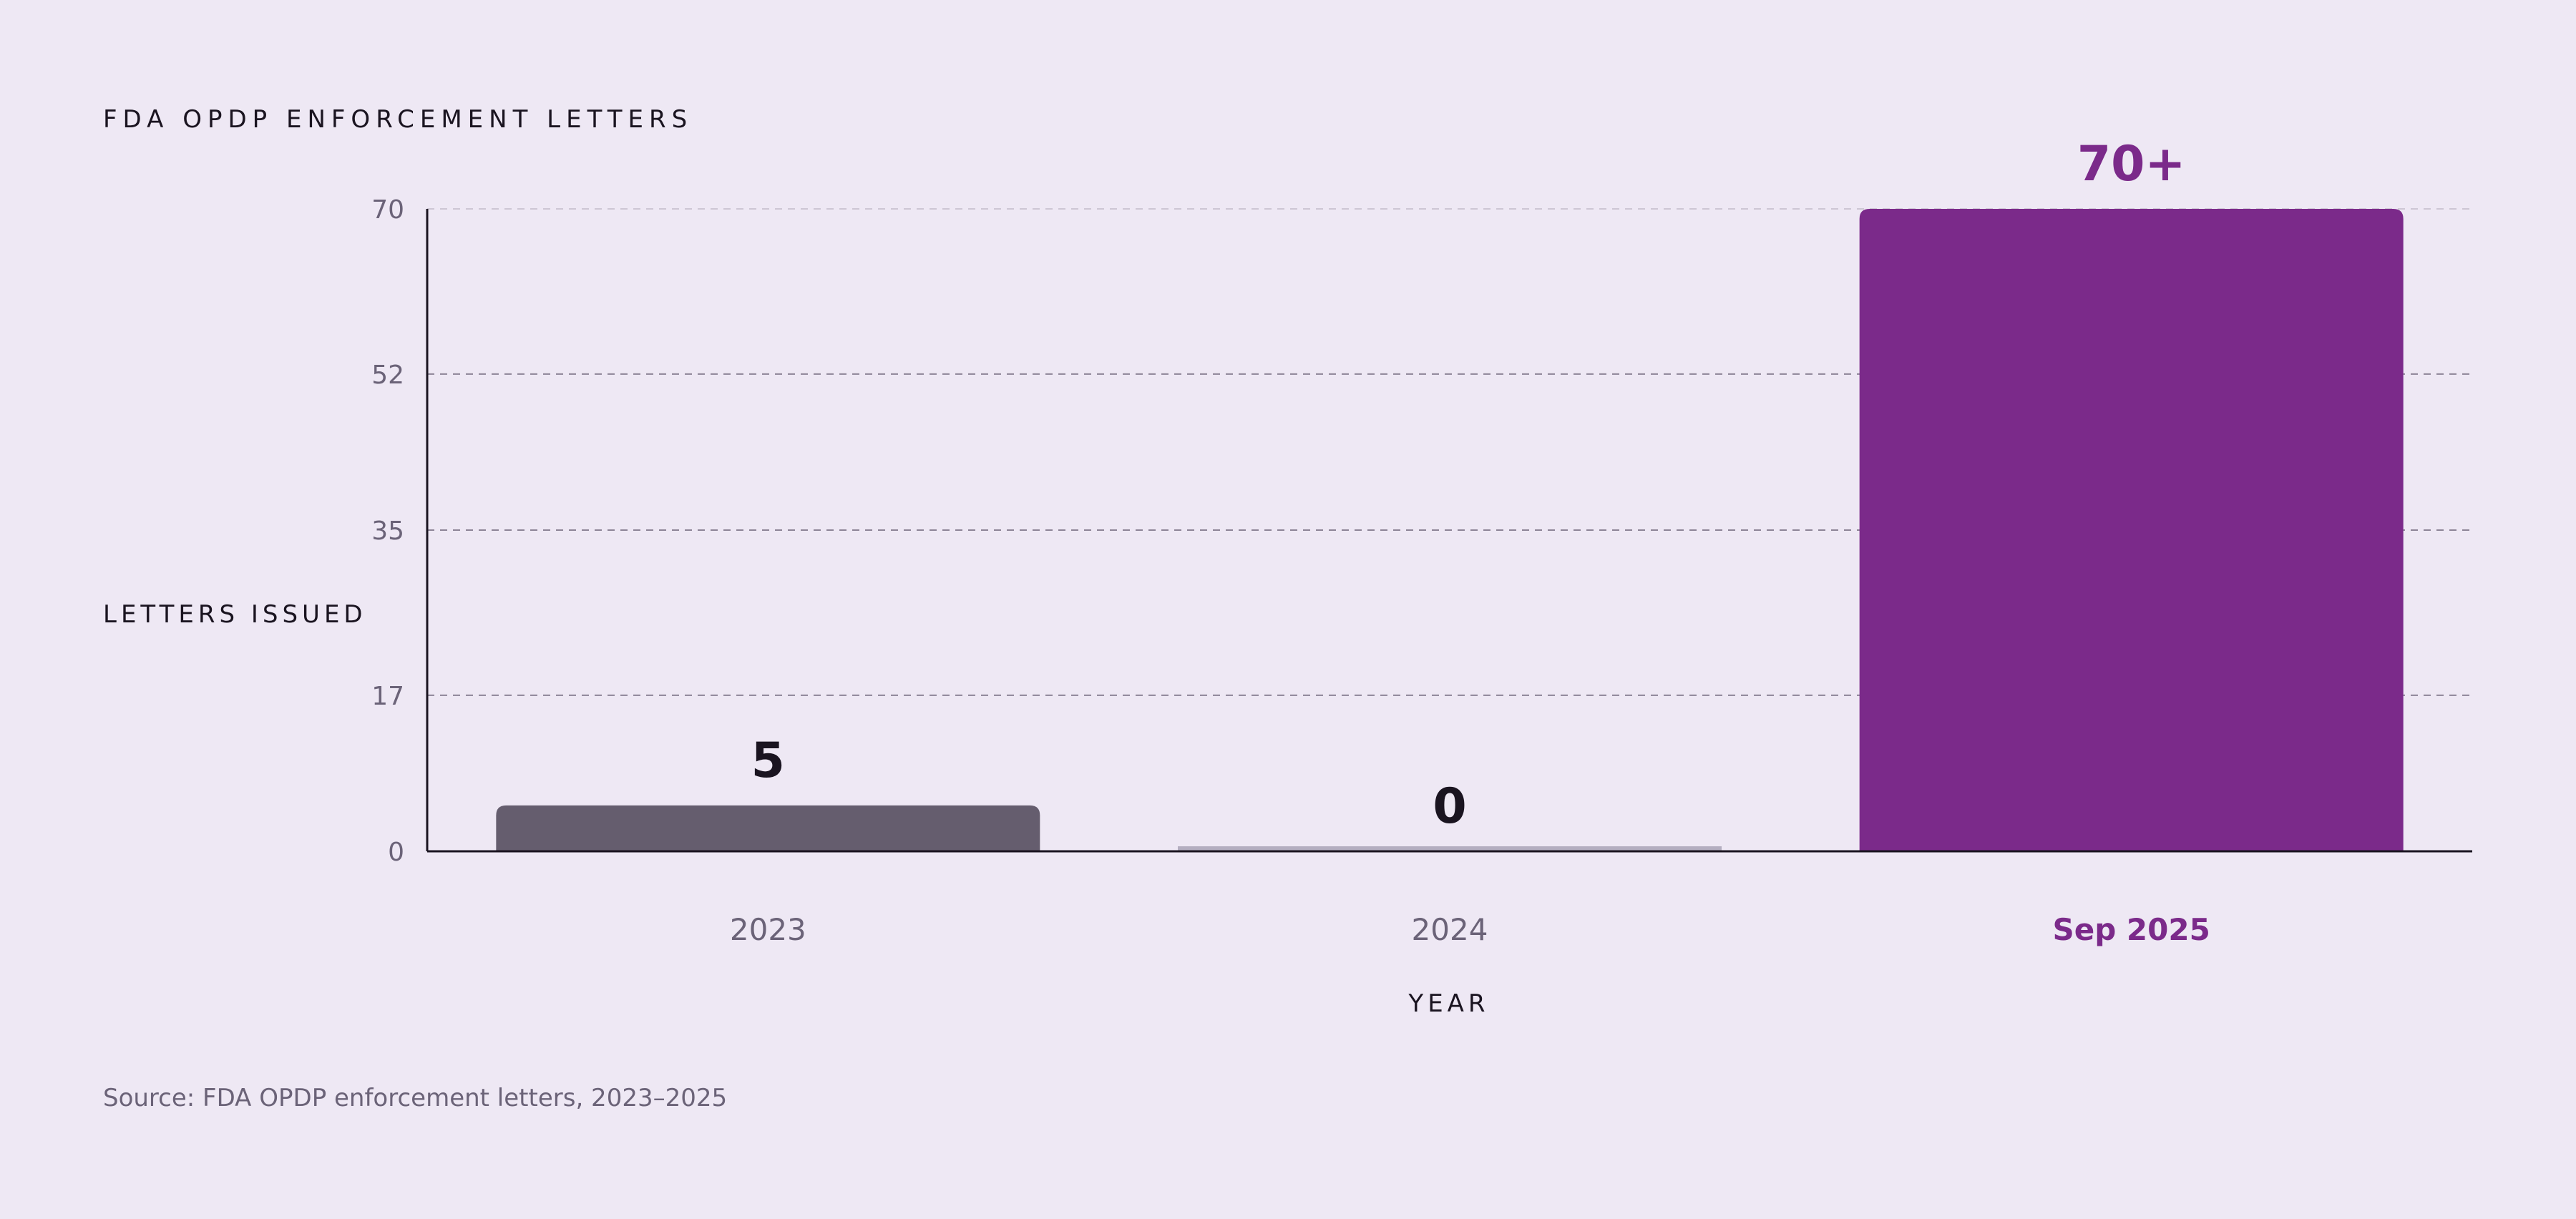 The height and width of the screenshot is (1219, 2576). I want to click on y-tick-label-0: 0, so click(396, 852).